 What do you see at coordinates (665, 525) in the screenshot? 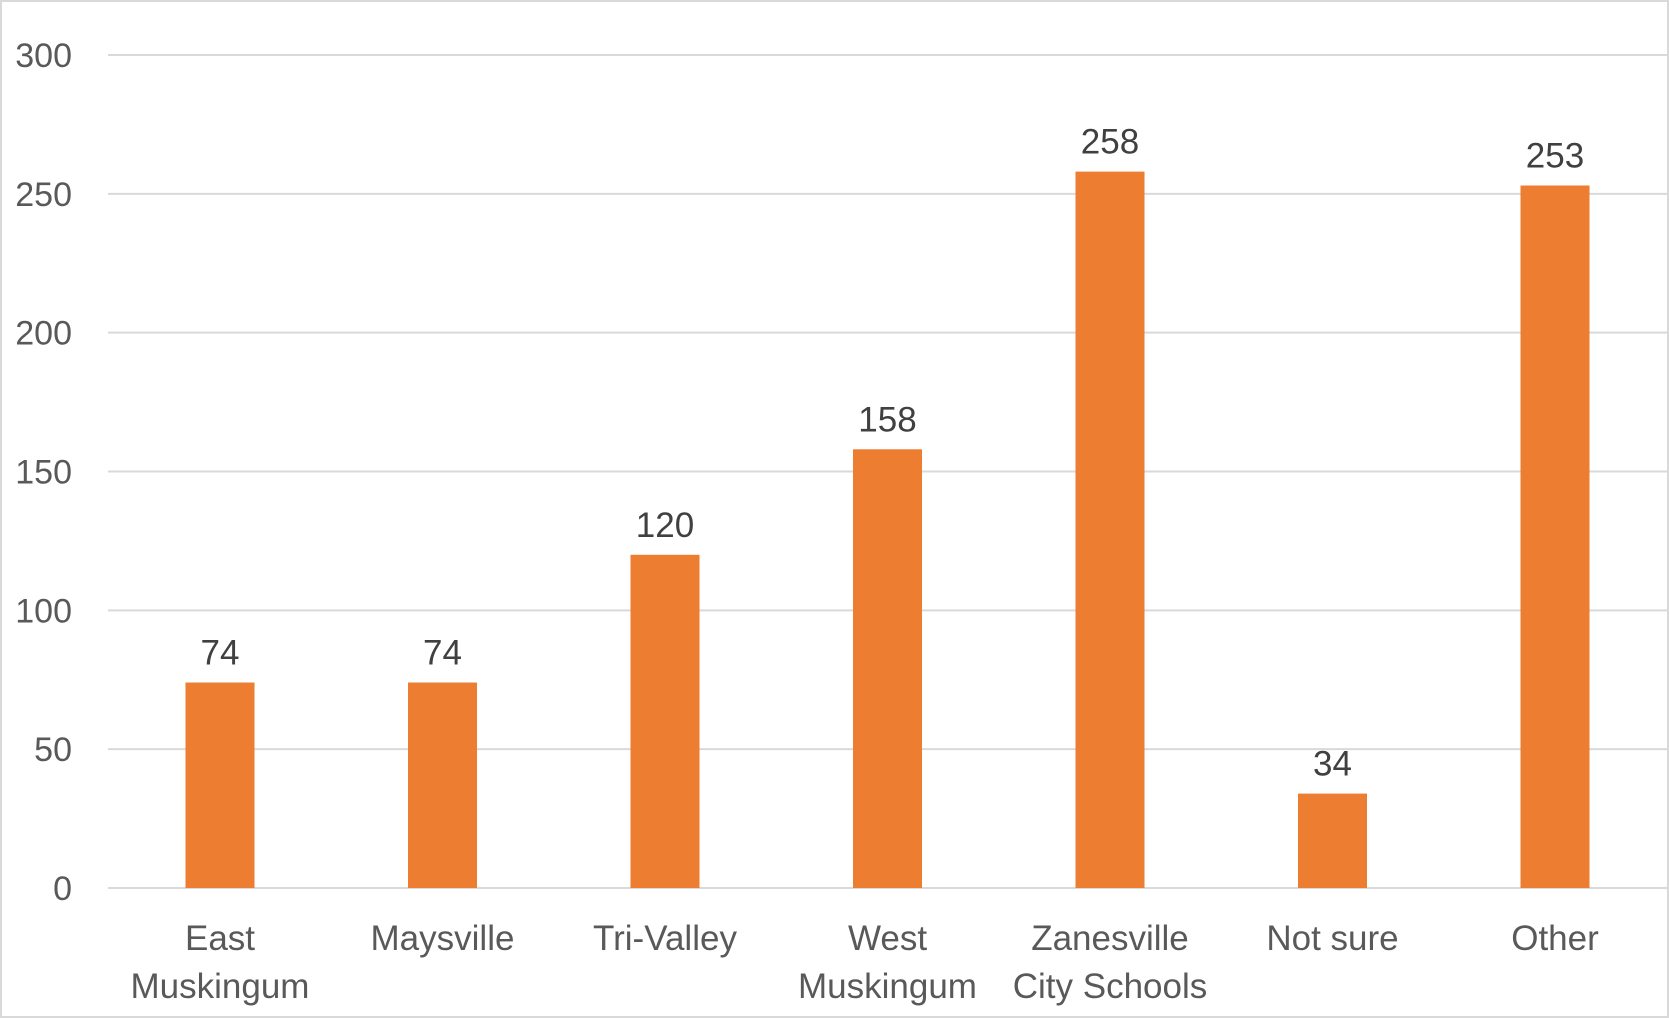
I see `data-label: 120` at bounding box center [665, 525].